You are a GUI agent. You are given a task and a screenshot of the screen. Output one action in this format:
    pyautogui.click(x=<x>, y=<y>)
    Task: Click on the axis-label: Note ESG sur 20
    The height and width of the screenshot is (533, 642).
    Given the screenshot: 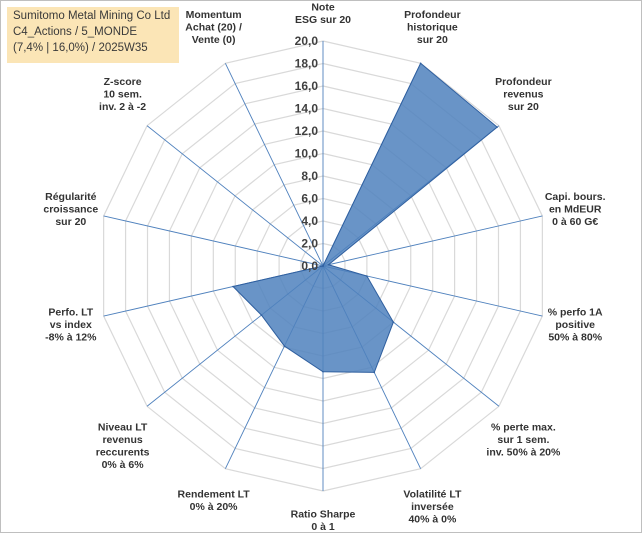 What is the action you would take?
    pyautogui.click(x=323, y=14)
    